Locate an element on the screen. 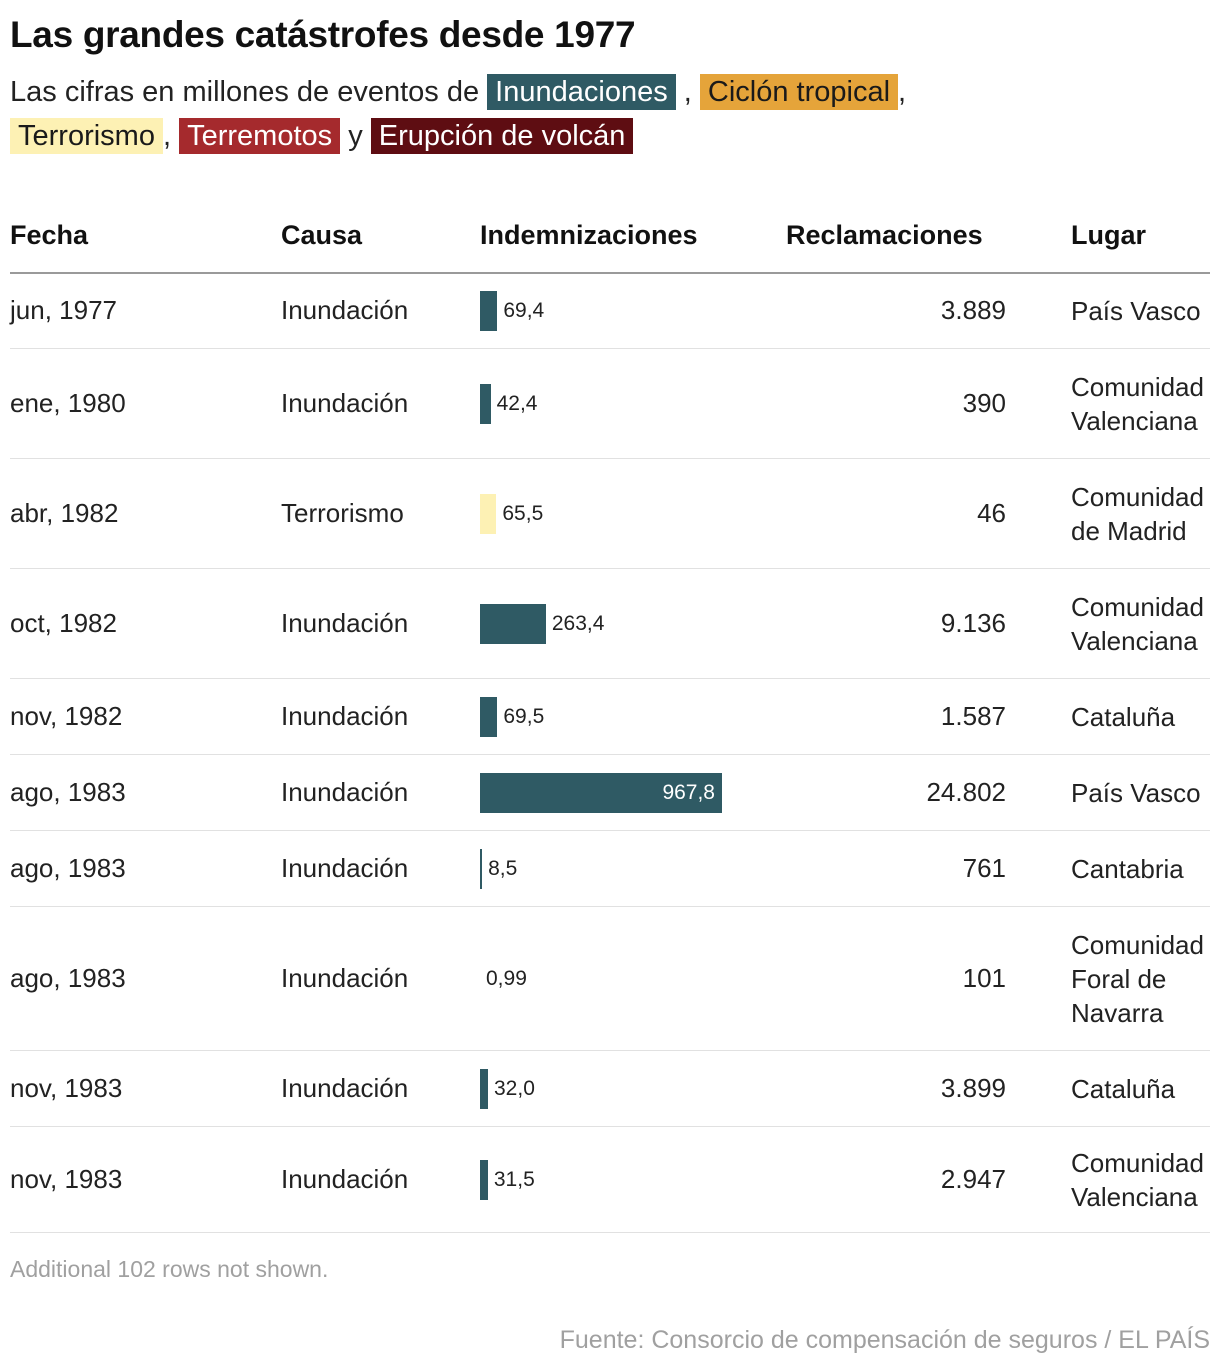  cell-reclamaciones: 9.136 is located at coordinates (973, 623).